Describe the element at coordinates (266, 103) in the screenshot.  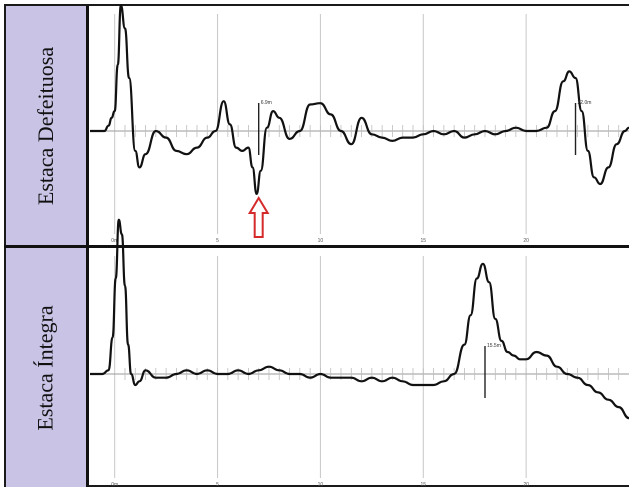
I see `annotation-label: 6.9m` at that location.